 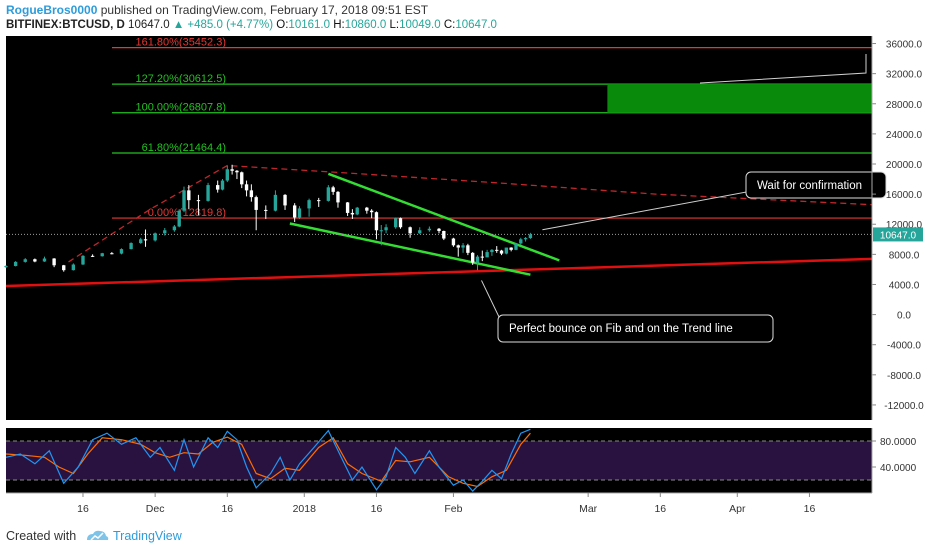 I want to click on stoch-band, so click(x=439, y=460).